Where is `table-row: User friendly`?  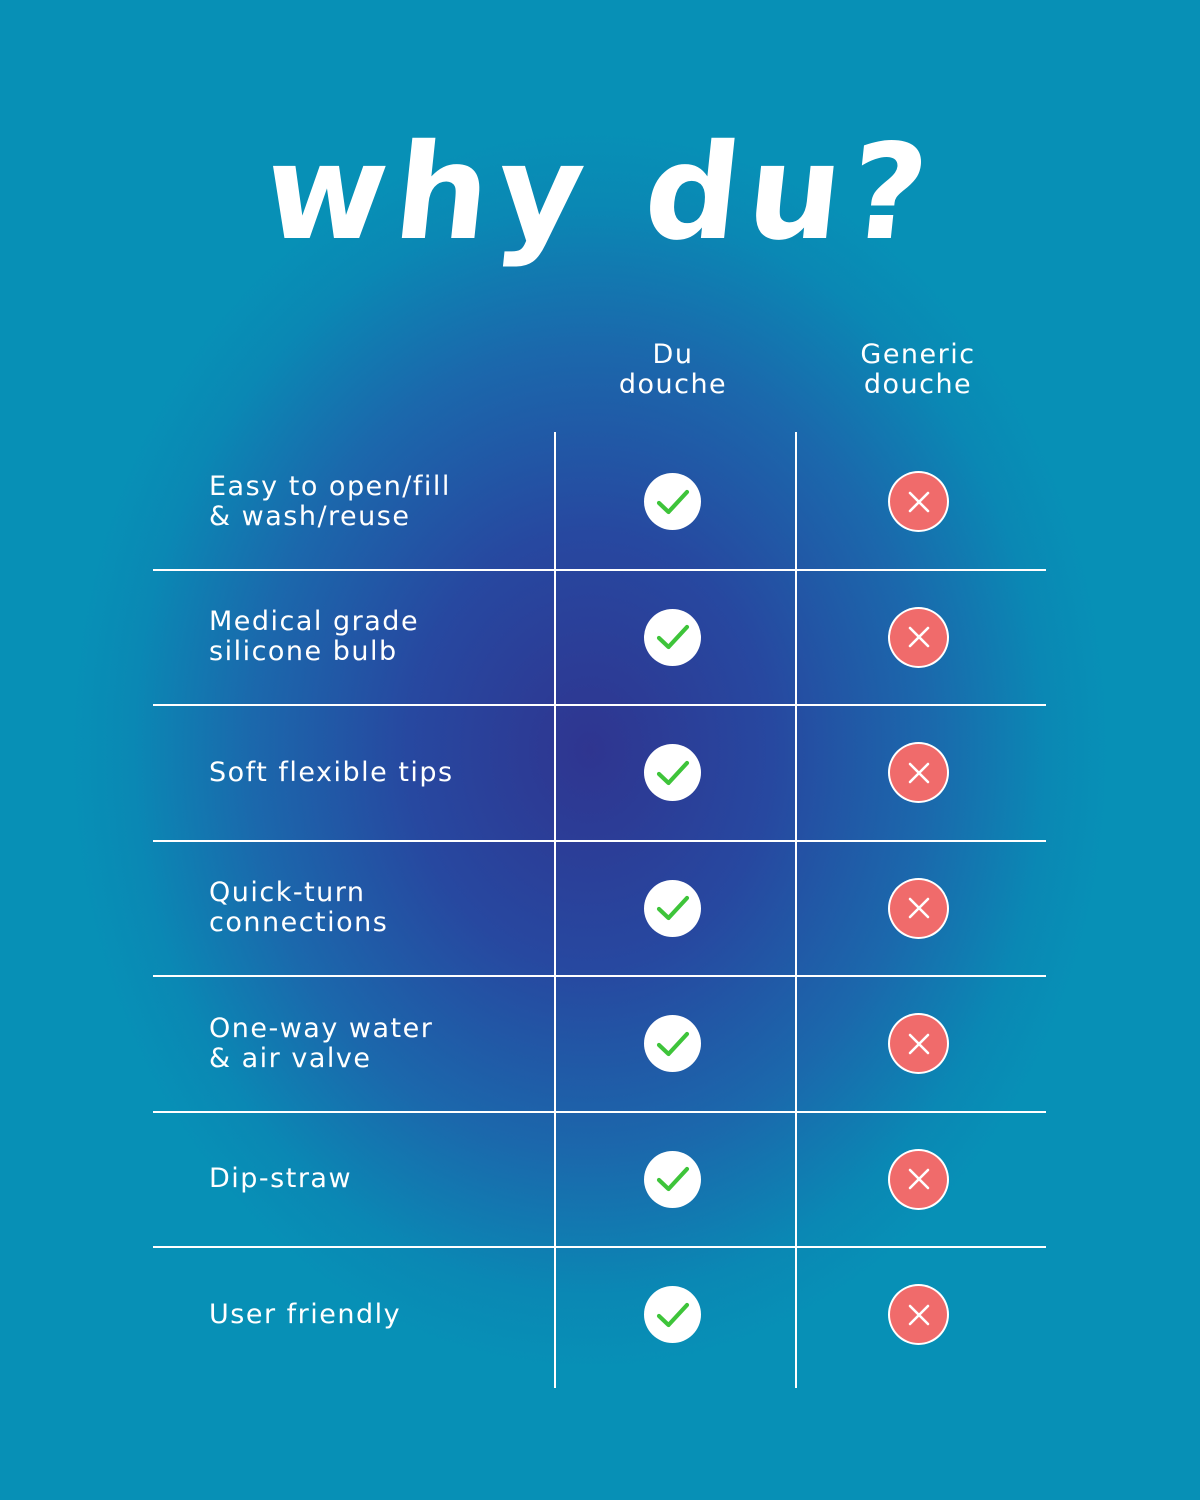
table-row: User friendly is located at coordinates (599, 1314).